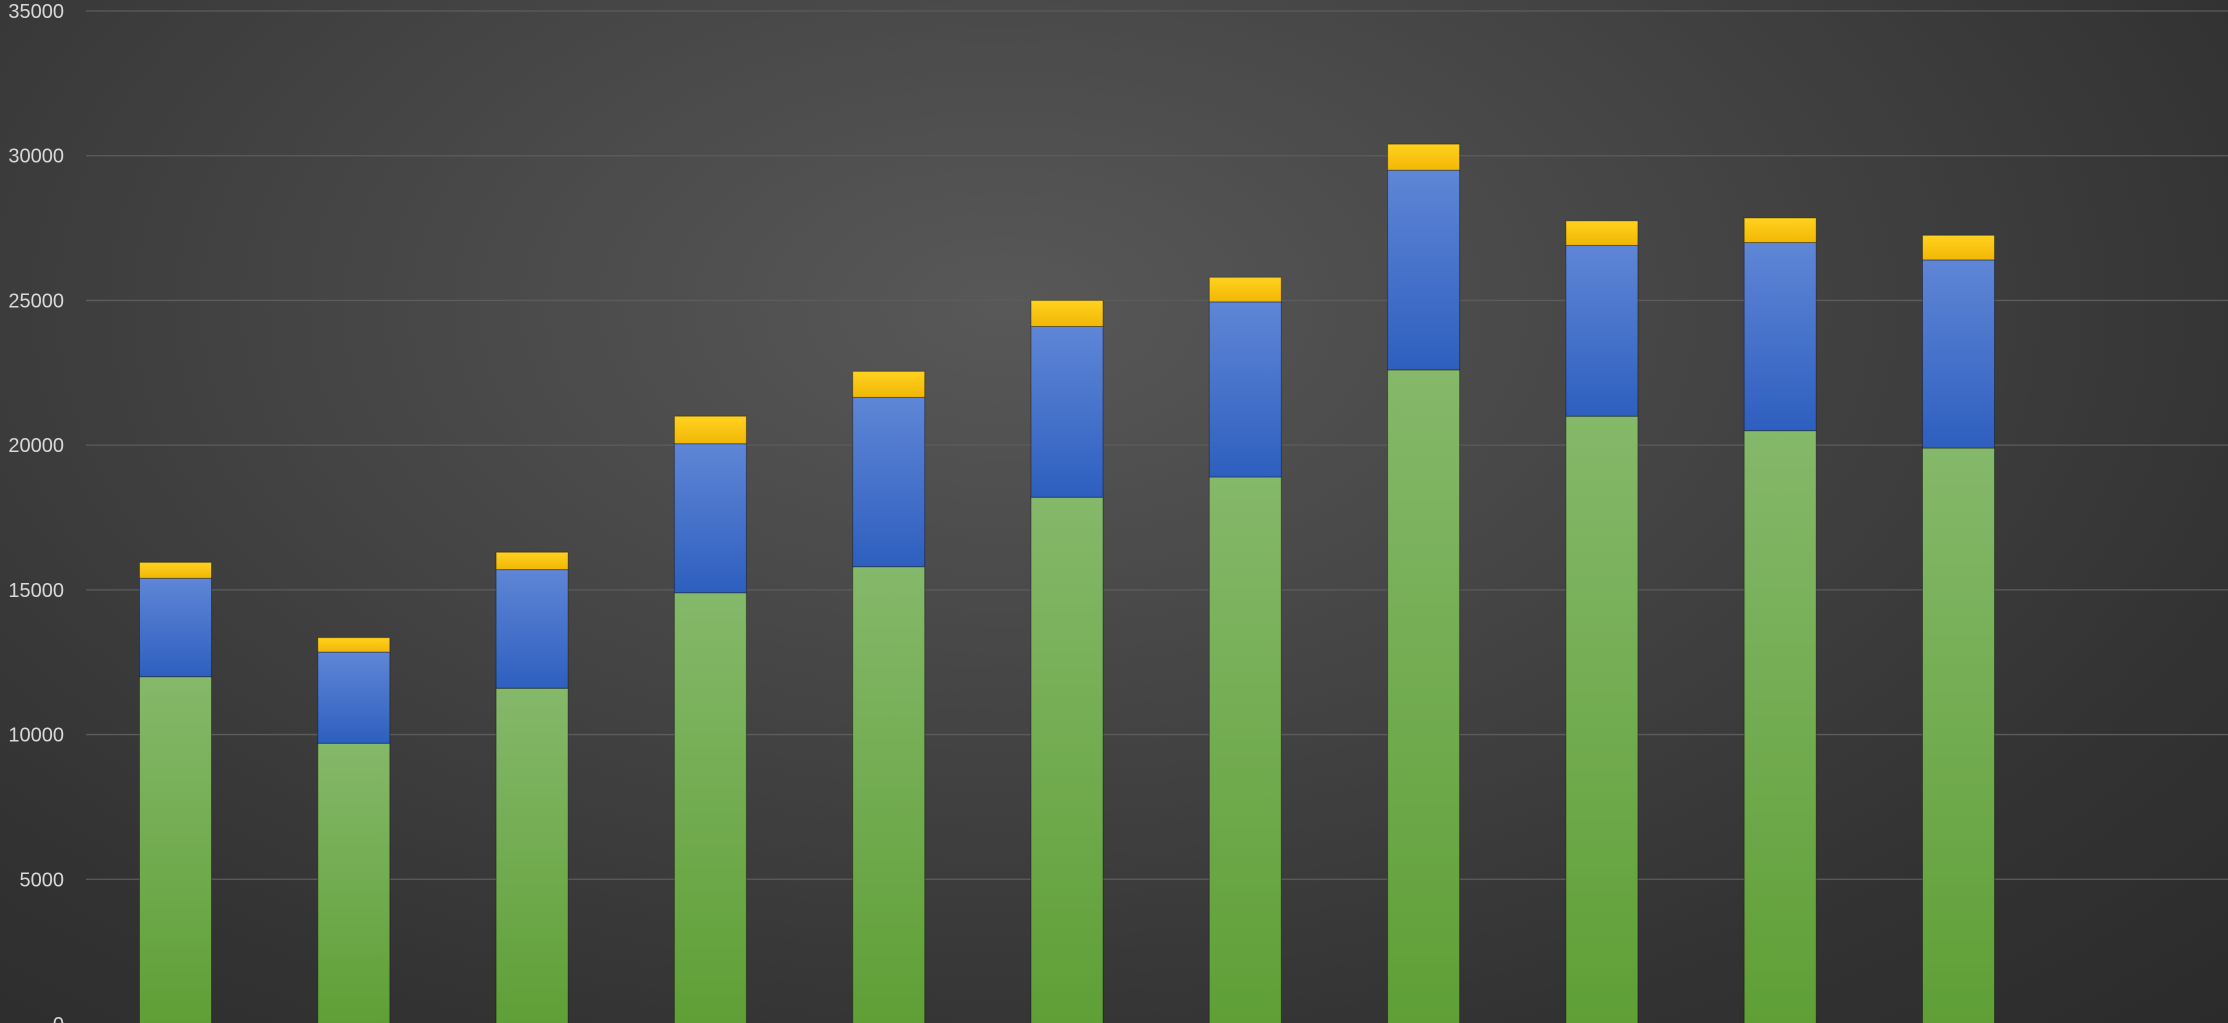 This screenshot has height=1023, width=2228. I want to click on y-tick-label: 0, so click(58, 1018).